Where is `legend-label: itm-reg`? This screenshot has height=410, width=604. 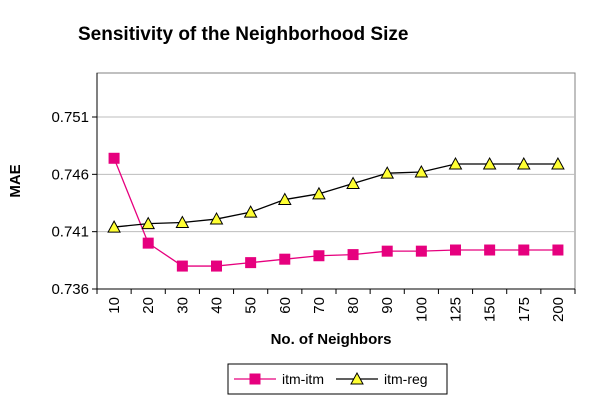
legend-label: itm-reg is located at coordinates (406, 379).